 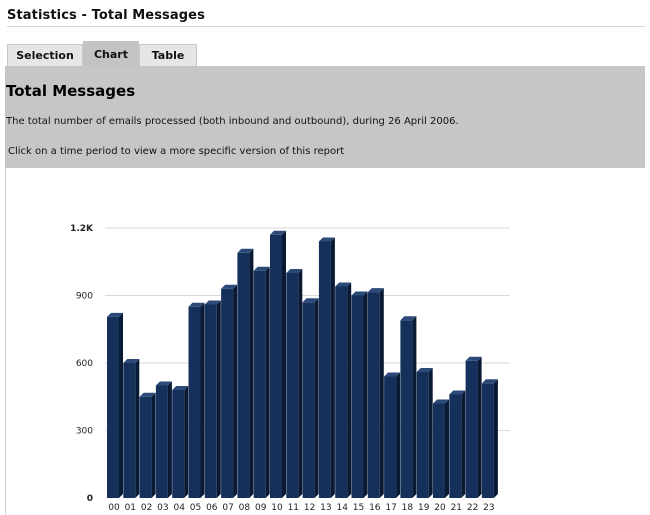 What do you see at coordinates (456, 508) in the screenshot?
I see `x-tick-label: 21` at bounding box center [456, 508].